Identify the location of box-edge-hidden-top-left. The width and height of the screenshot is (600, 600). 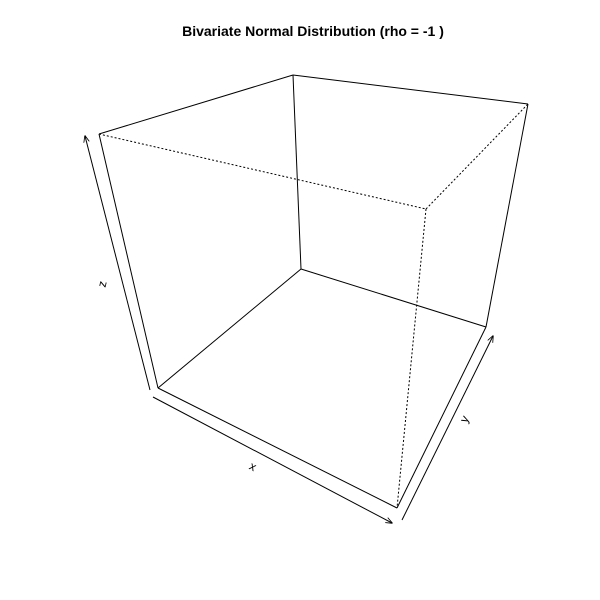
(262, 171).